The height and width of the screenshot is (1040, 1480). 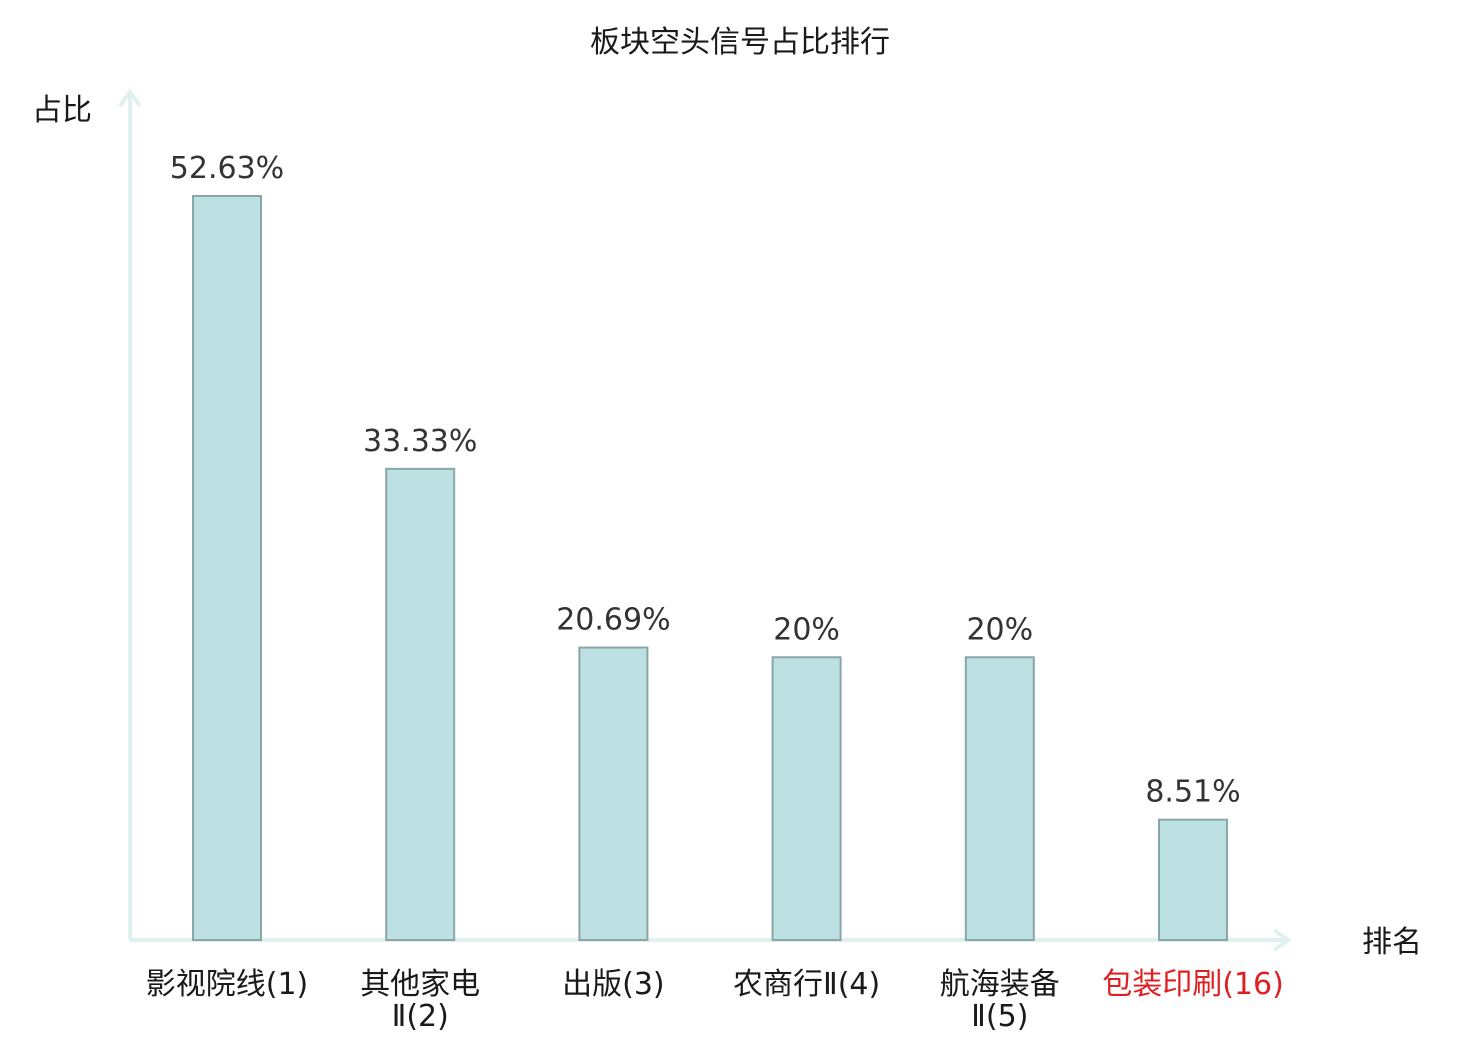 I want to click on value-label-2: 20.69%, so click(x=613, y=620).